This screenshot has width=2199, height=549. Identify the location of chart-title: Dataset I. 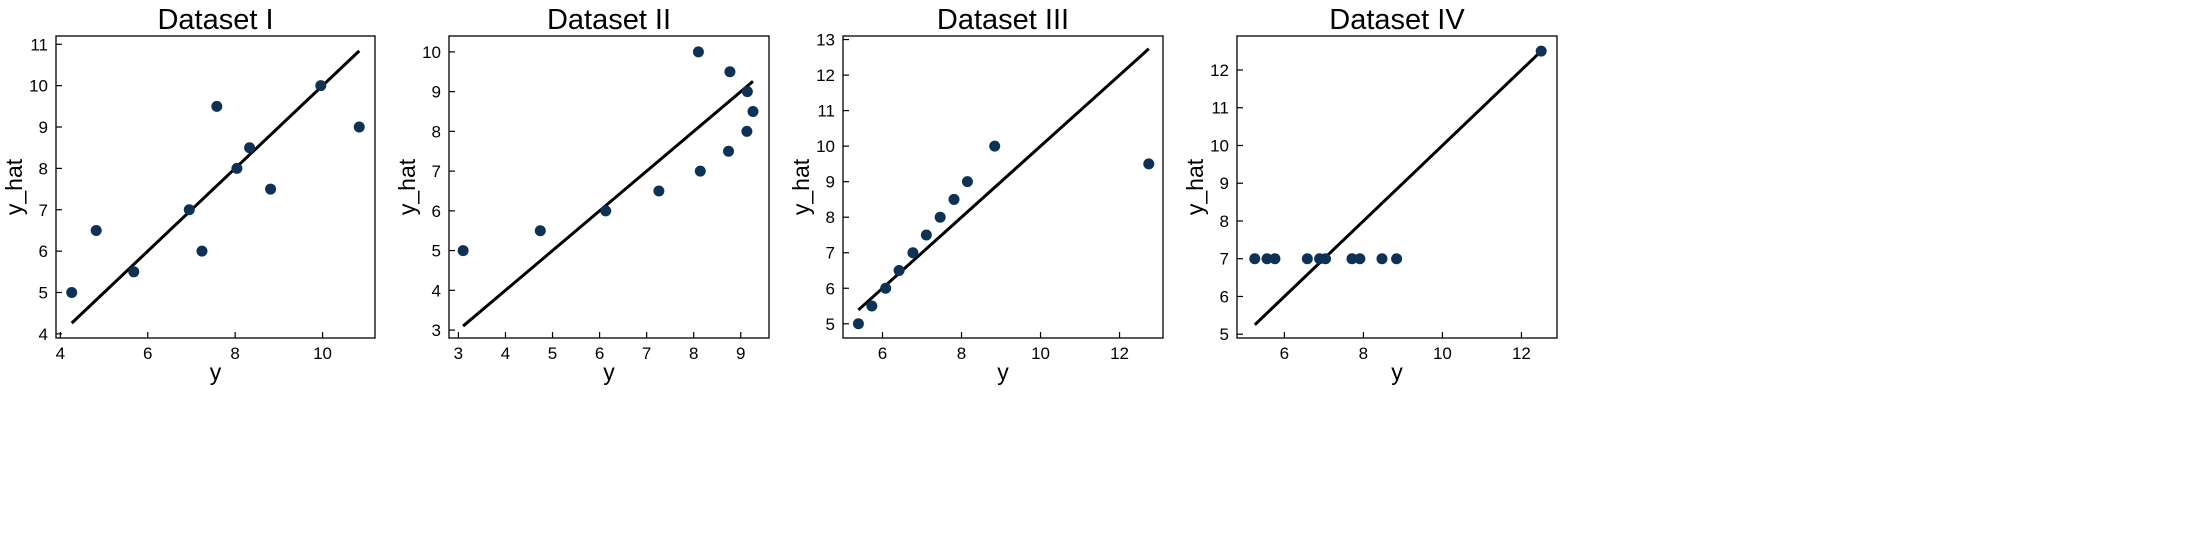
(215, 20).